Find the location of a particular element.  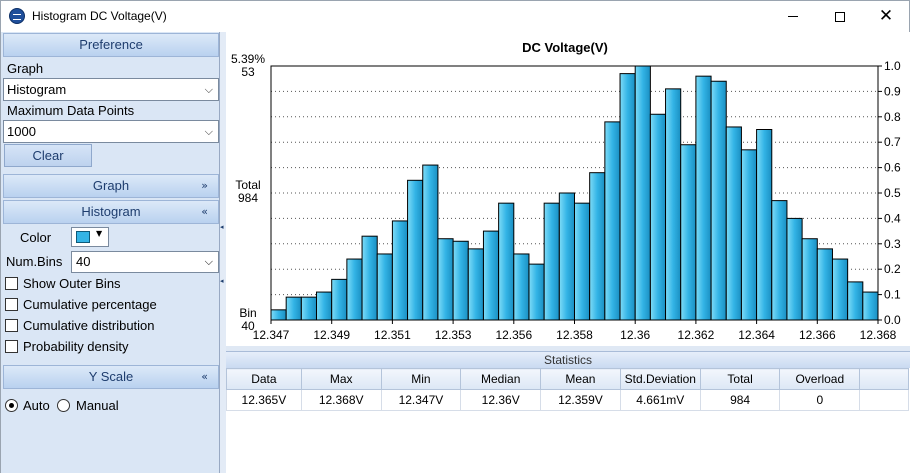

manual-radio-label: Manual is located at coordinates (97, 405).